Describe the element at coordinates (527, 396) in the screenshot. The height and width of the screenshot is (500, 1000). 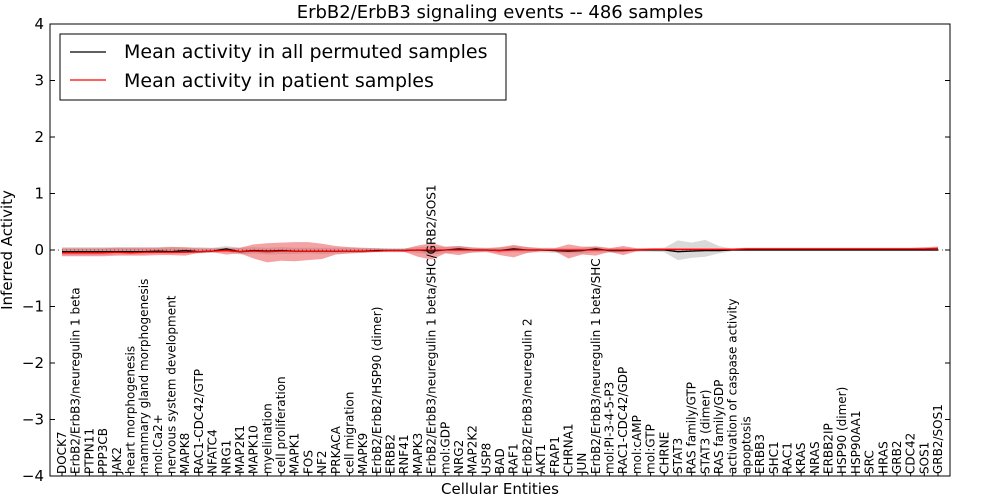
I see `x-tick-label: ErbB2/ErbB3/neuregulin 2` at that location.